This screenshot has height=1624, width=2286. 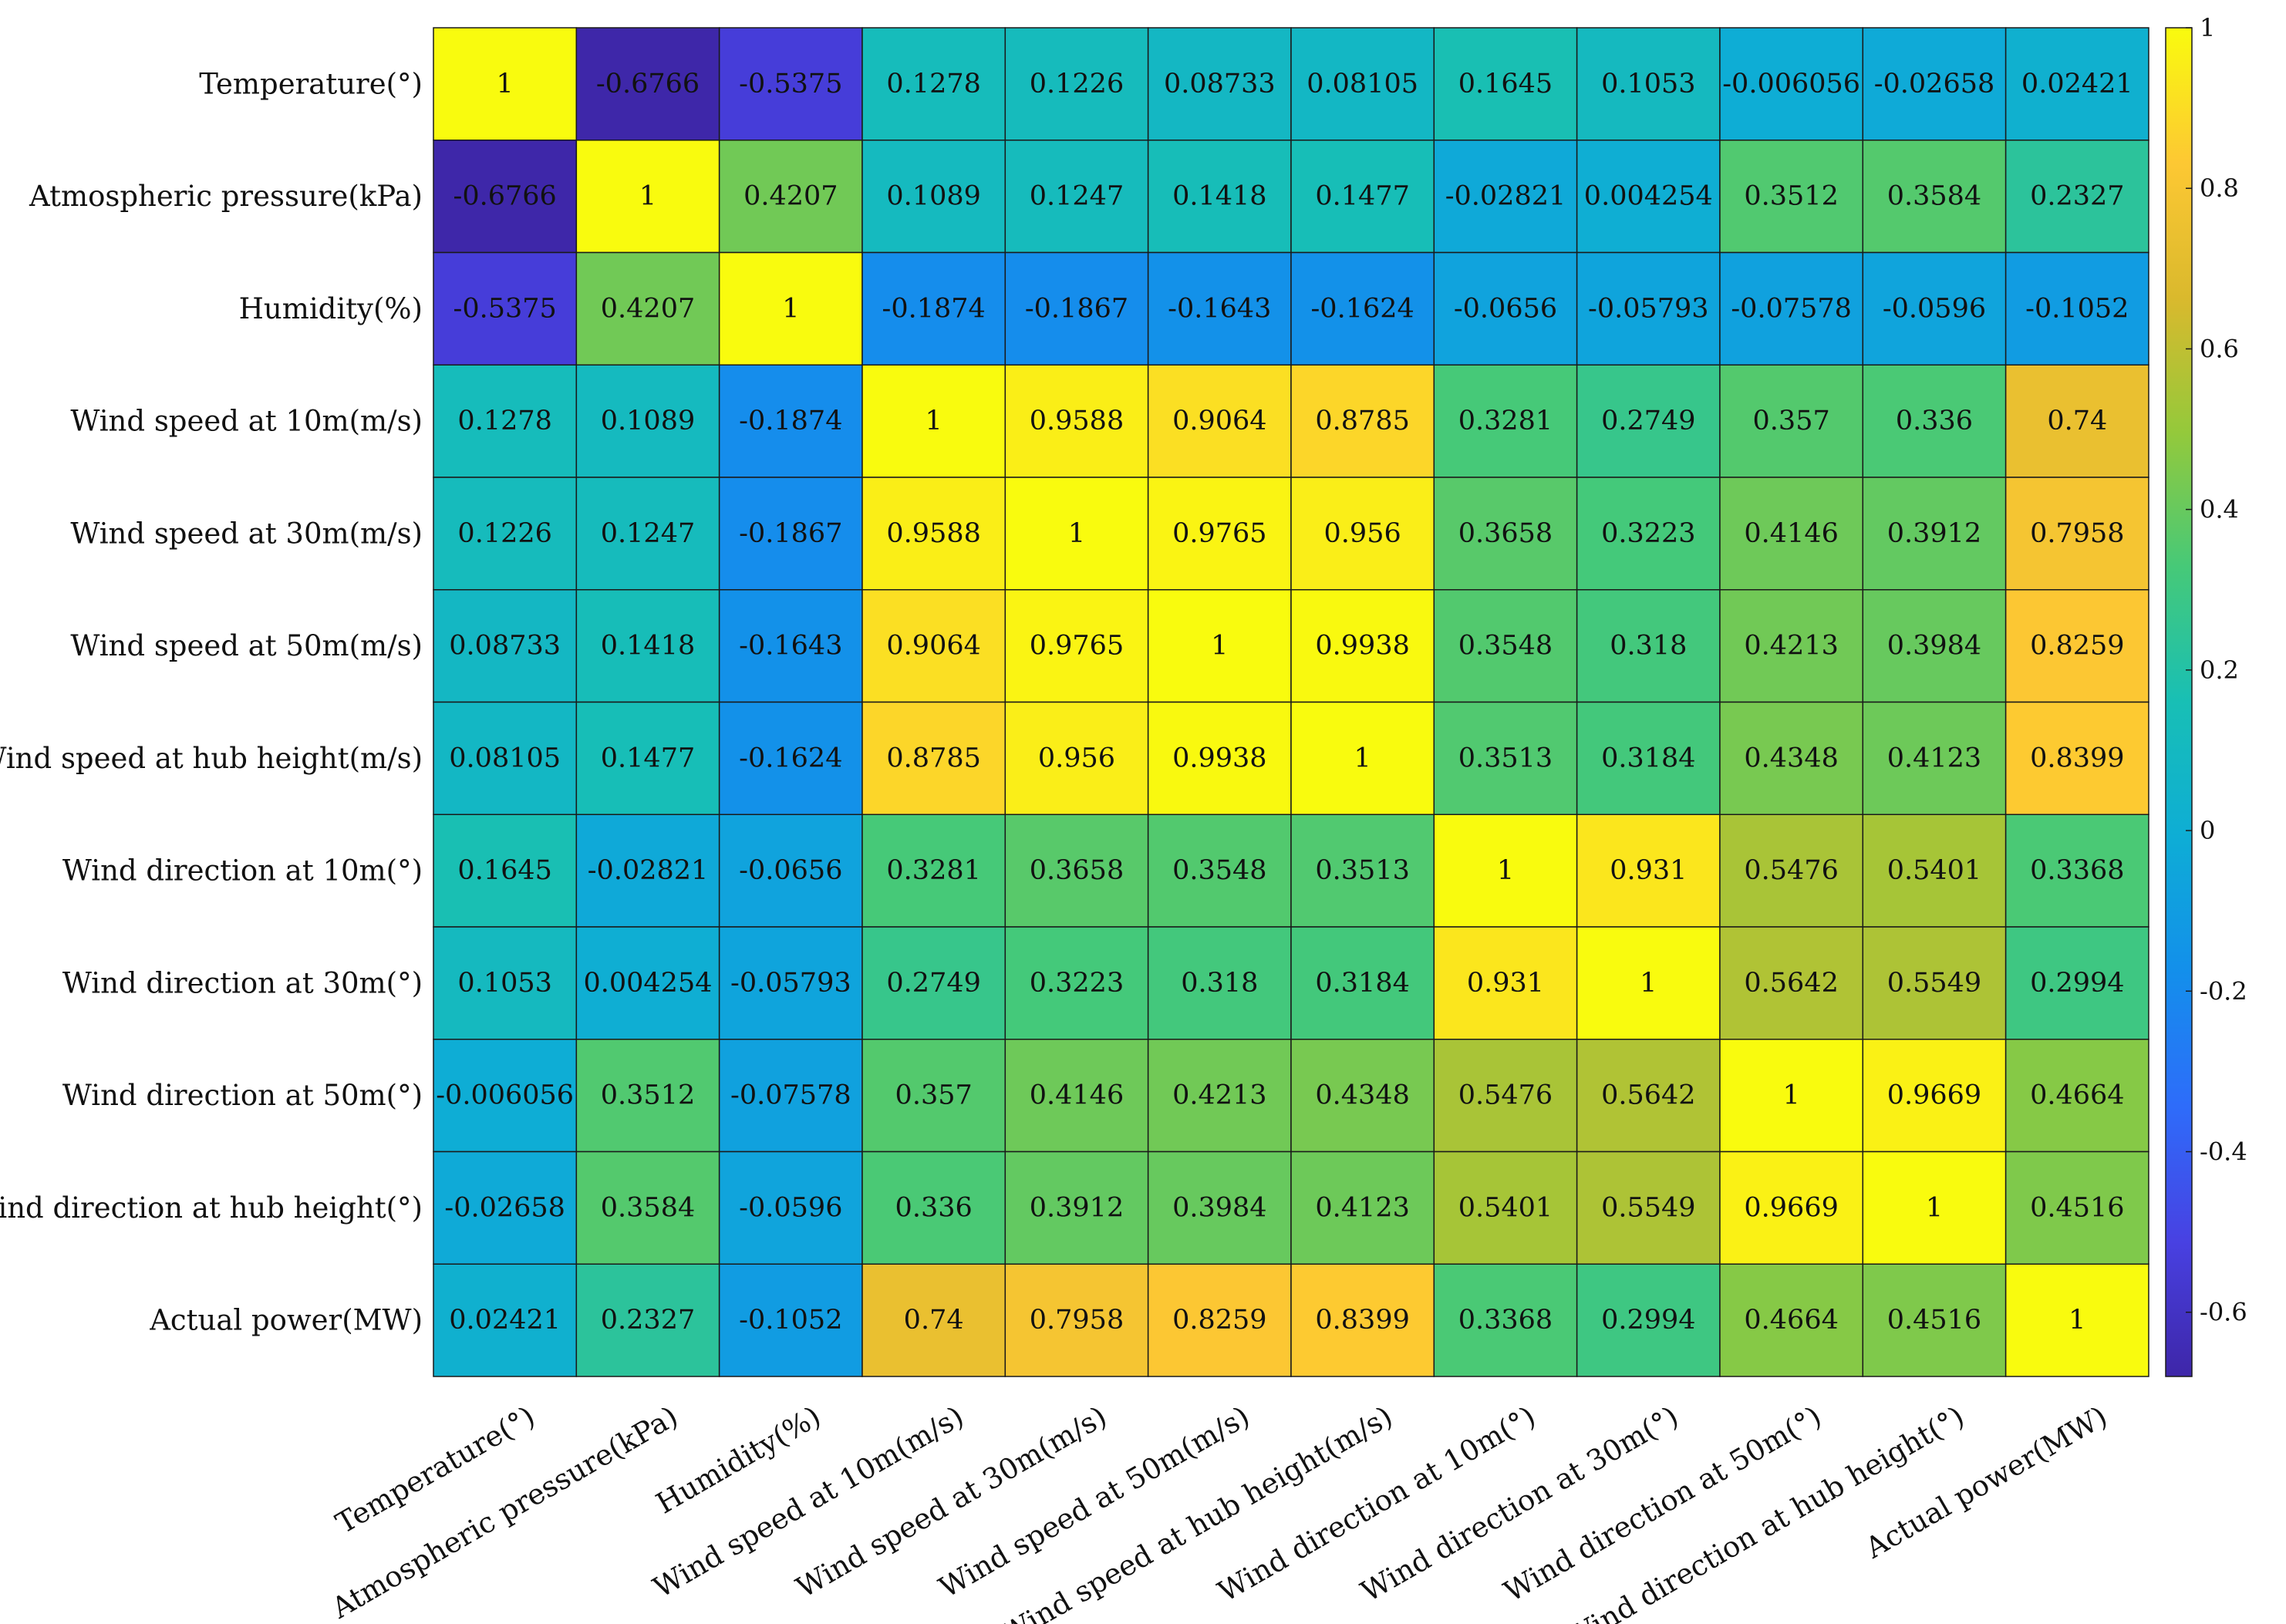 I want to click on heatmap-cell-value: 0.5401, so click(x=1505, y=1207).